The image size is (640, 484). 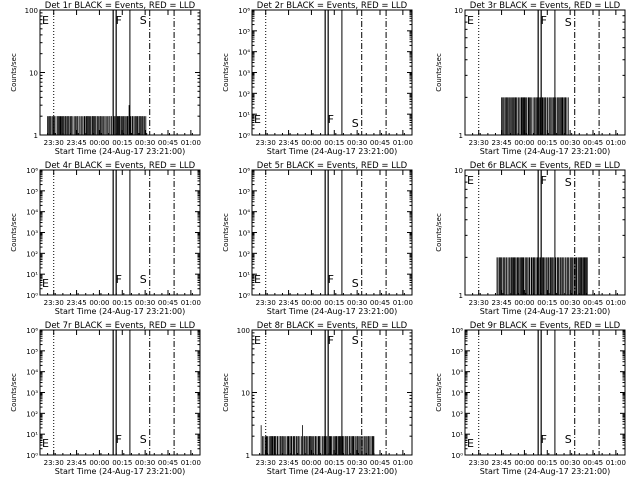 I want to click on y-tick-label: 100, so click(x=243, y=331).